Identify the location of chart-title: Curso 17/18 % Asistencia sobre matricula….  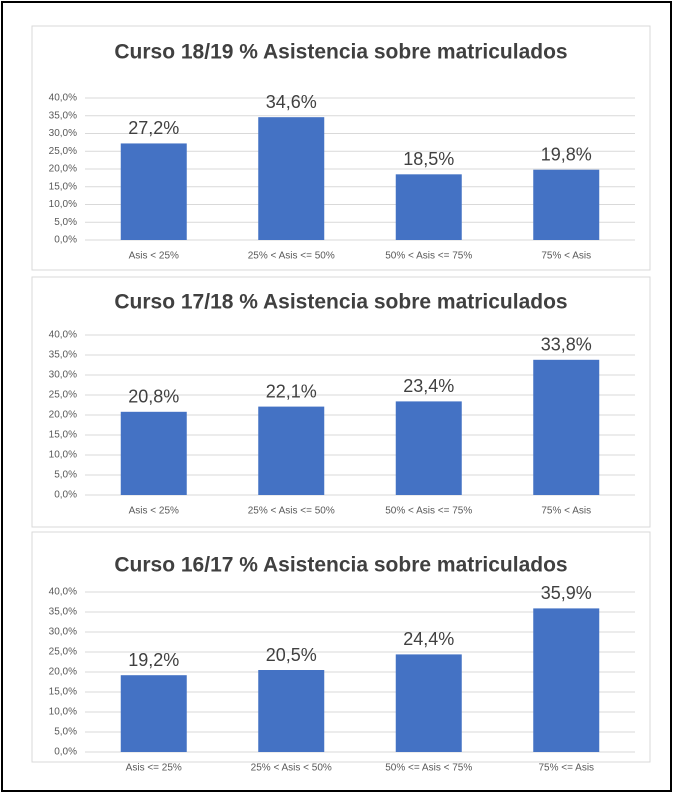
(340, 302).